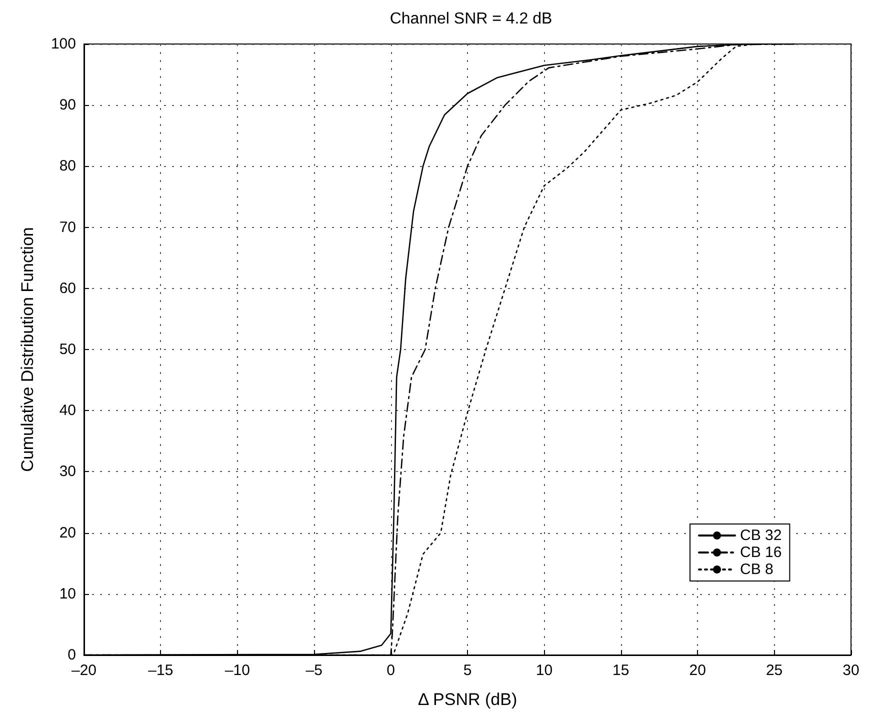  I want to click on x-tick-label: –10, so click(237, 670).